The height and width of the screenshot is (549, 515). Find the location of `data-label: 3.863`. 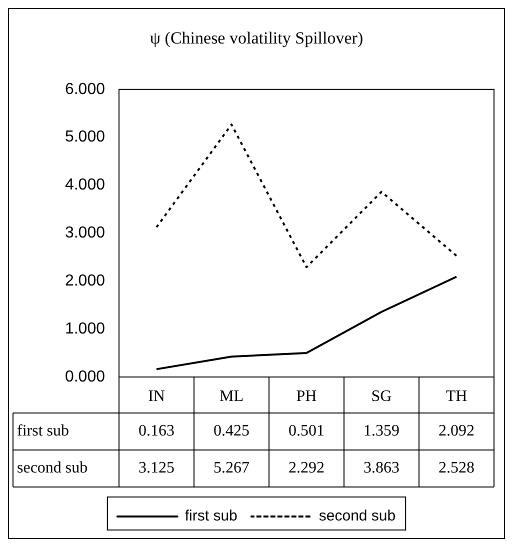

data-label: 3.863 is located at coordinates (382, 468).